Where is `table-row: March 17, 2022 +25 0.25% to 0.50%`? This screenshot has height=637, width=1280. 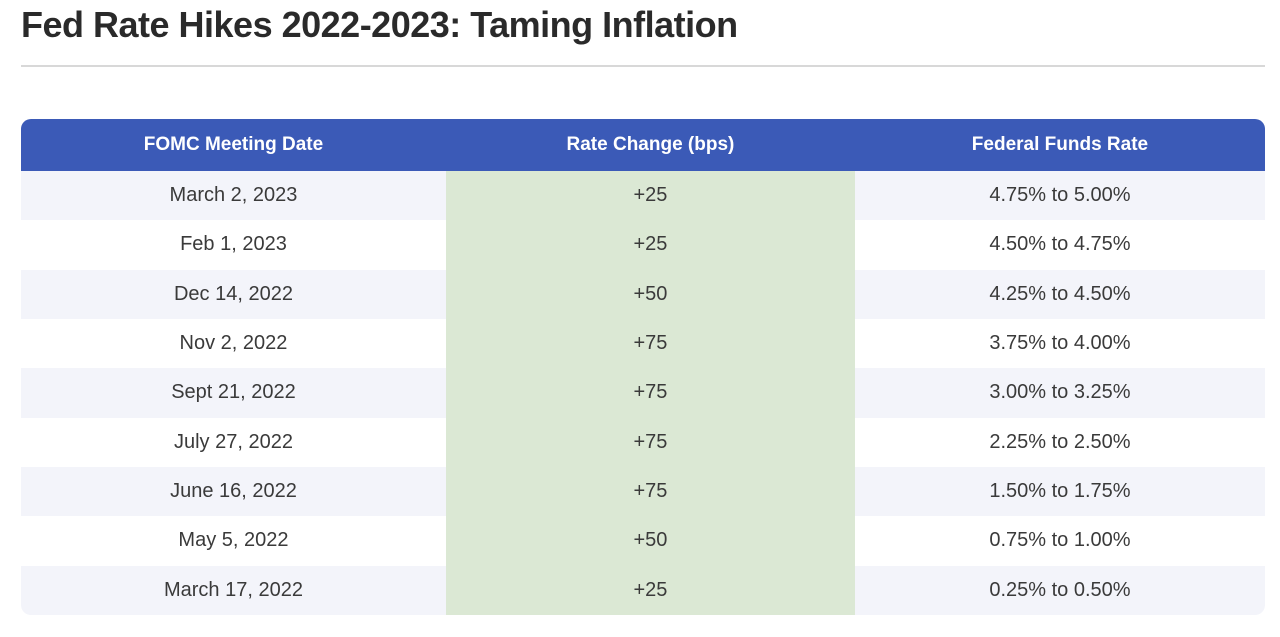 table-row: March 17, 2022 +25 0.25% to 0.50% is located at coordinates (643, 590).